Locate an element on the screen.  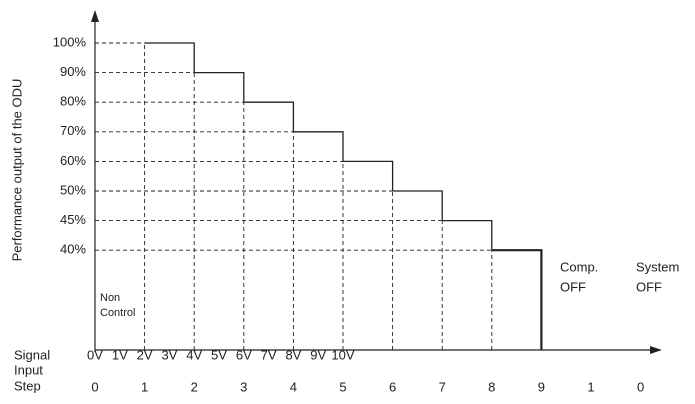
x-tick-label: 3 is located at coordinates (243, 386).